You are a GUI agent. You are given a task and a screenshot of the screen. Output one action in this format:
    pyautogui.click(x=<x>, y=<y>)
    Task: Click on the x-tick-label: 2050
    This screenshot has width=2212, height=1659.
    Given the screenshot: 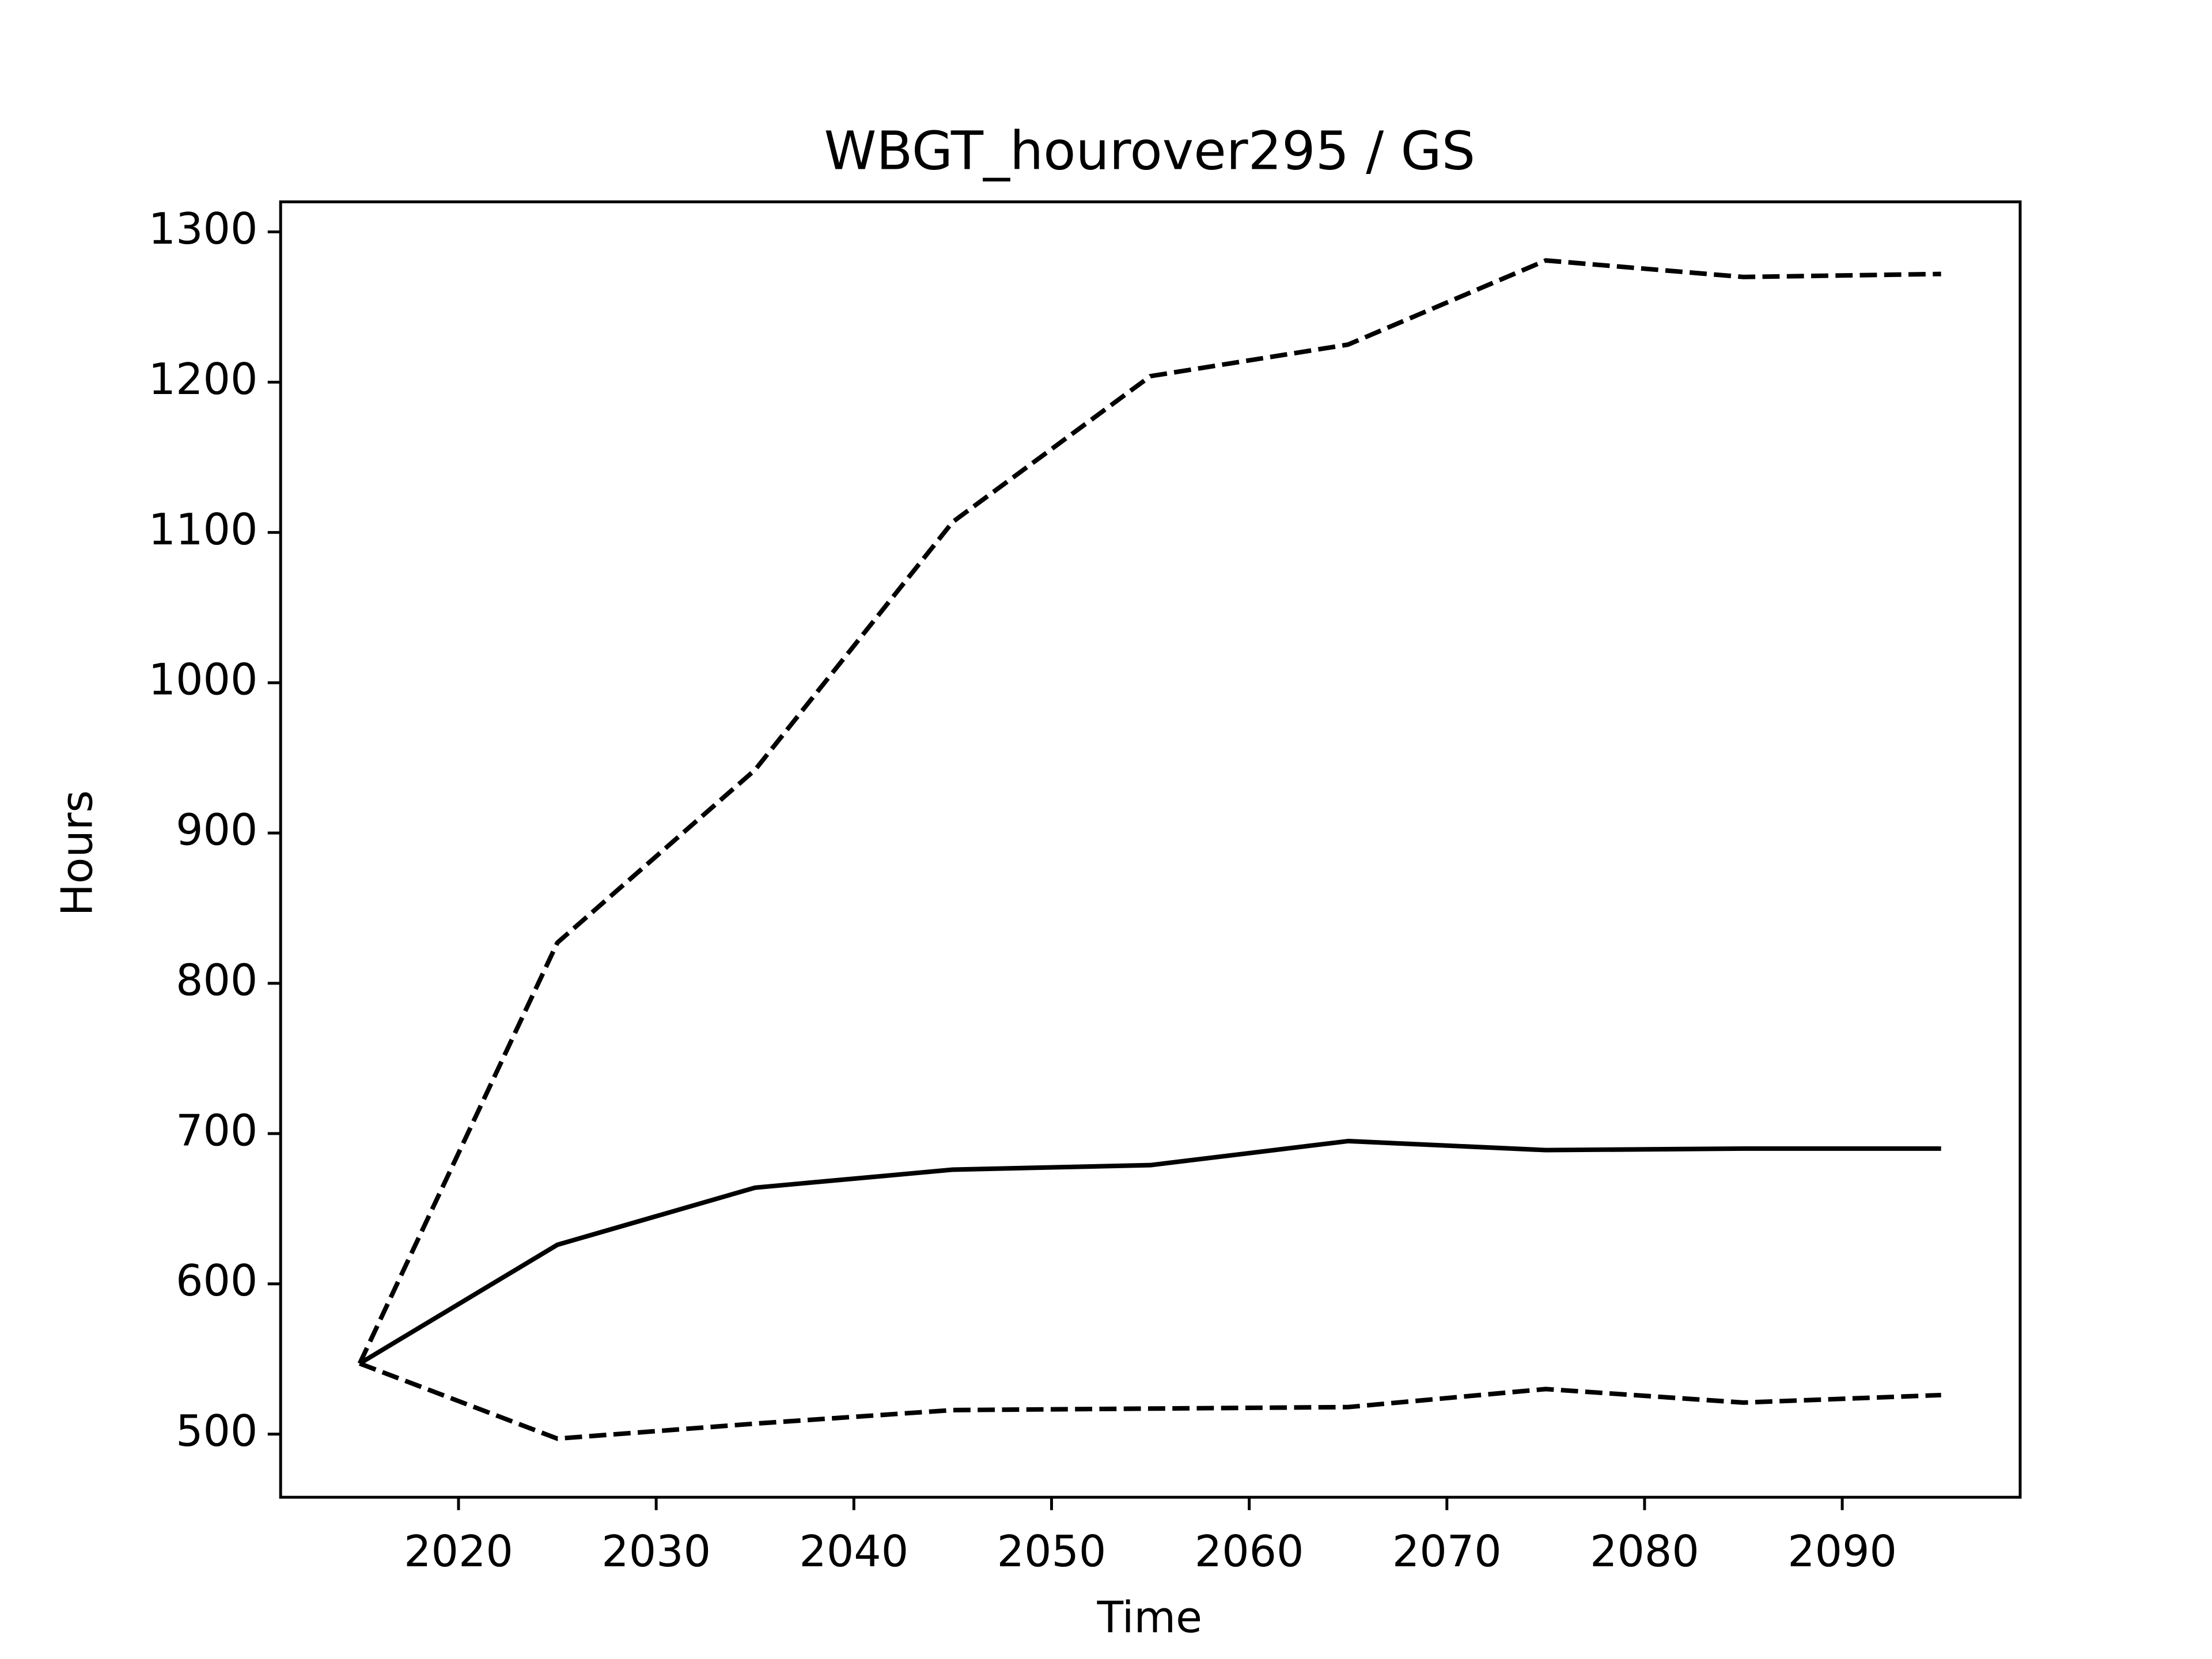 What is the action you would take?
    pyautogui.click(x=1052, y=1552)
    